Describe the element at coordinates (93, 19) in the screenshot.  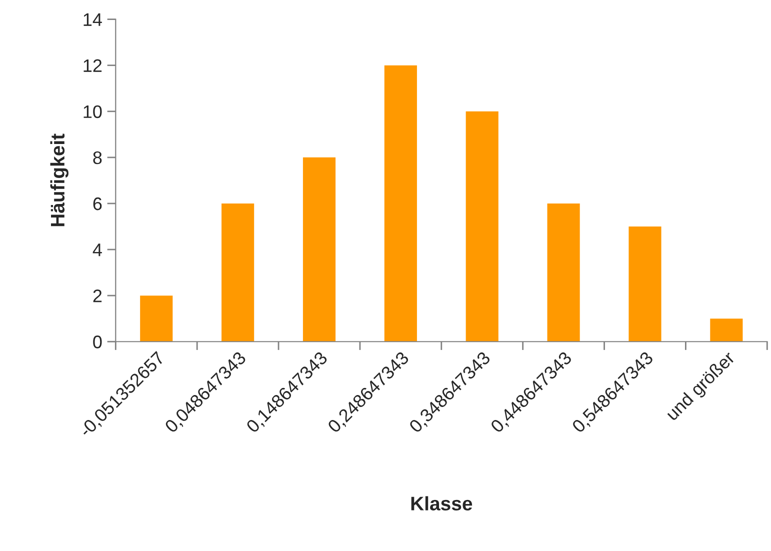
I see `y-tick-label: 14` at that location.